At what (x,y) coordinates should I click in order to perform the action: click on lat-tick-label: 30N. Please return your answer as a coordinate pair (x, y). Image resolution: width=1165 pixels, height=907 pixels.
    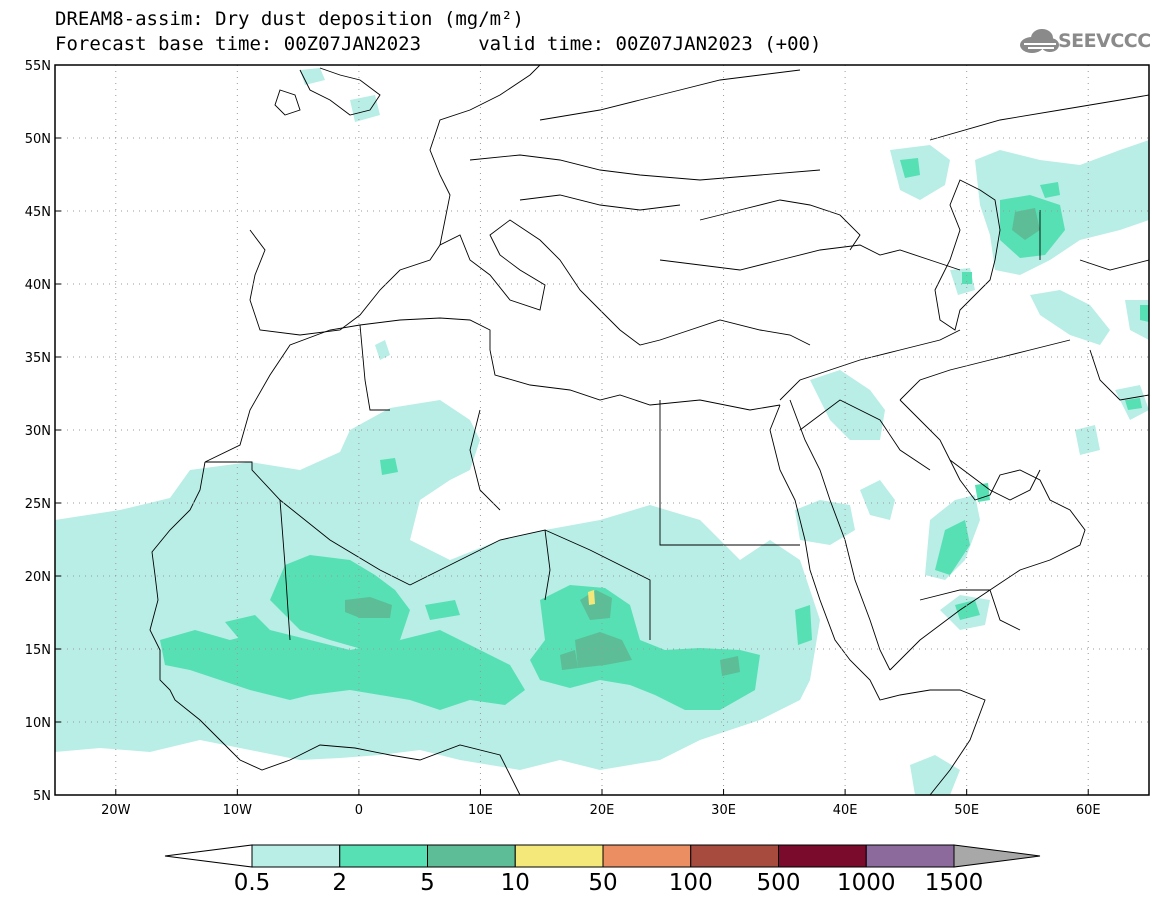
    Looking at the image, I should click on (38, 431).